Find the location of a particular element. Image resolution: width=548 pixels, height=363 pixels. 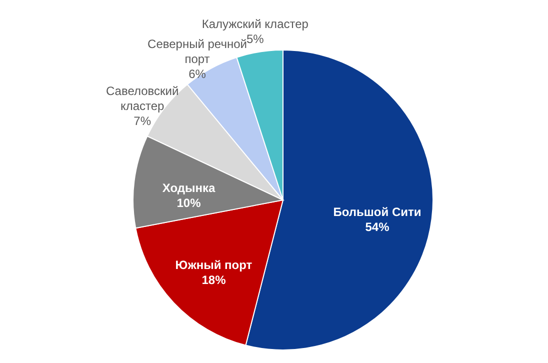

data-label: 6% is located at coordinates (197, 74).